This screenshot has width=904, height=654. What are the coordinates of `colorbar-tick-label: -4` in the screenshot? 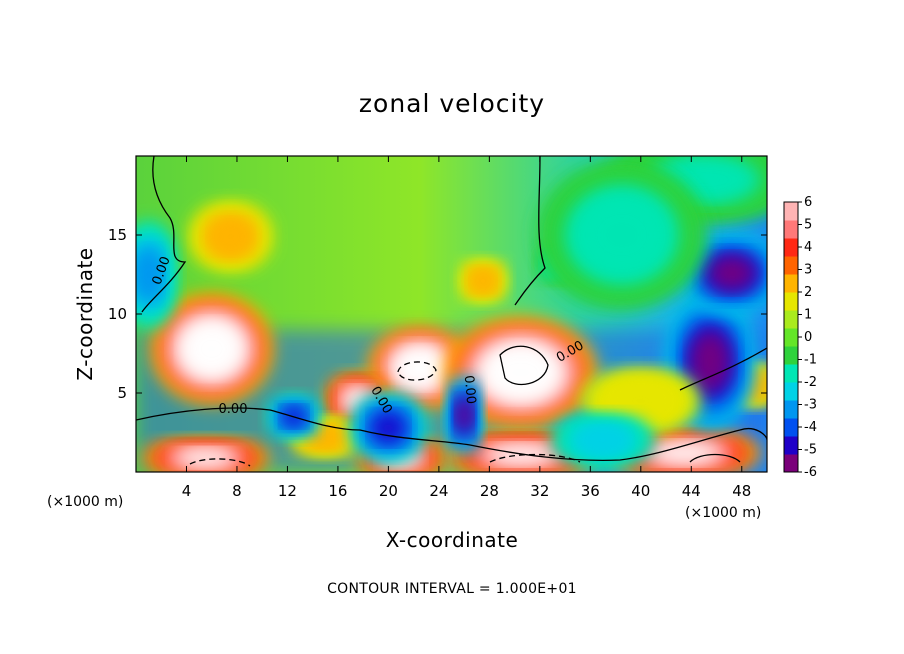 It's located at (810, 427).